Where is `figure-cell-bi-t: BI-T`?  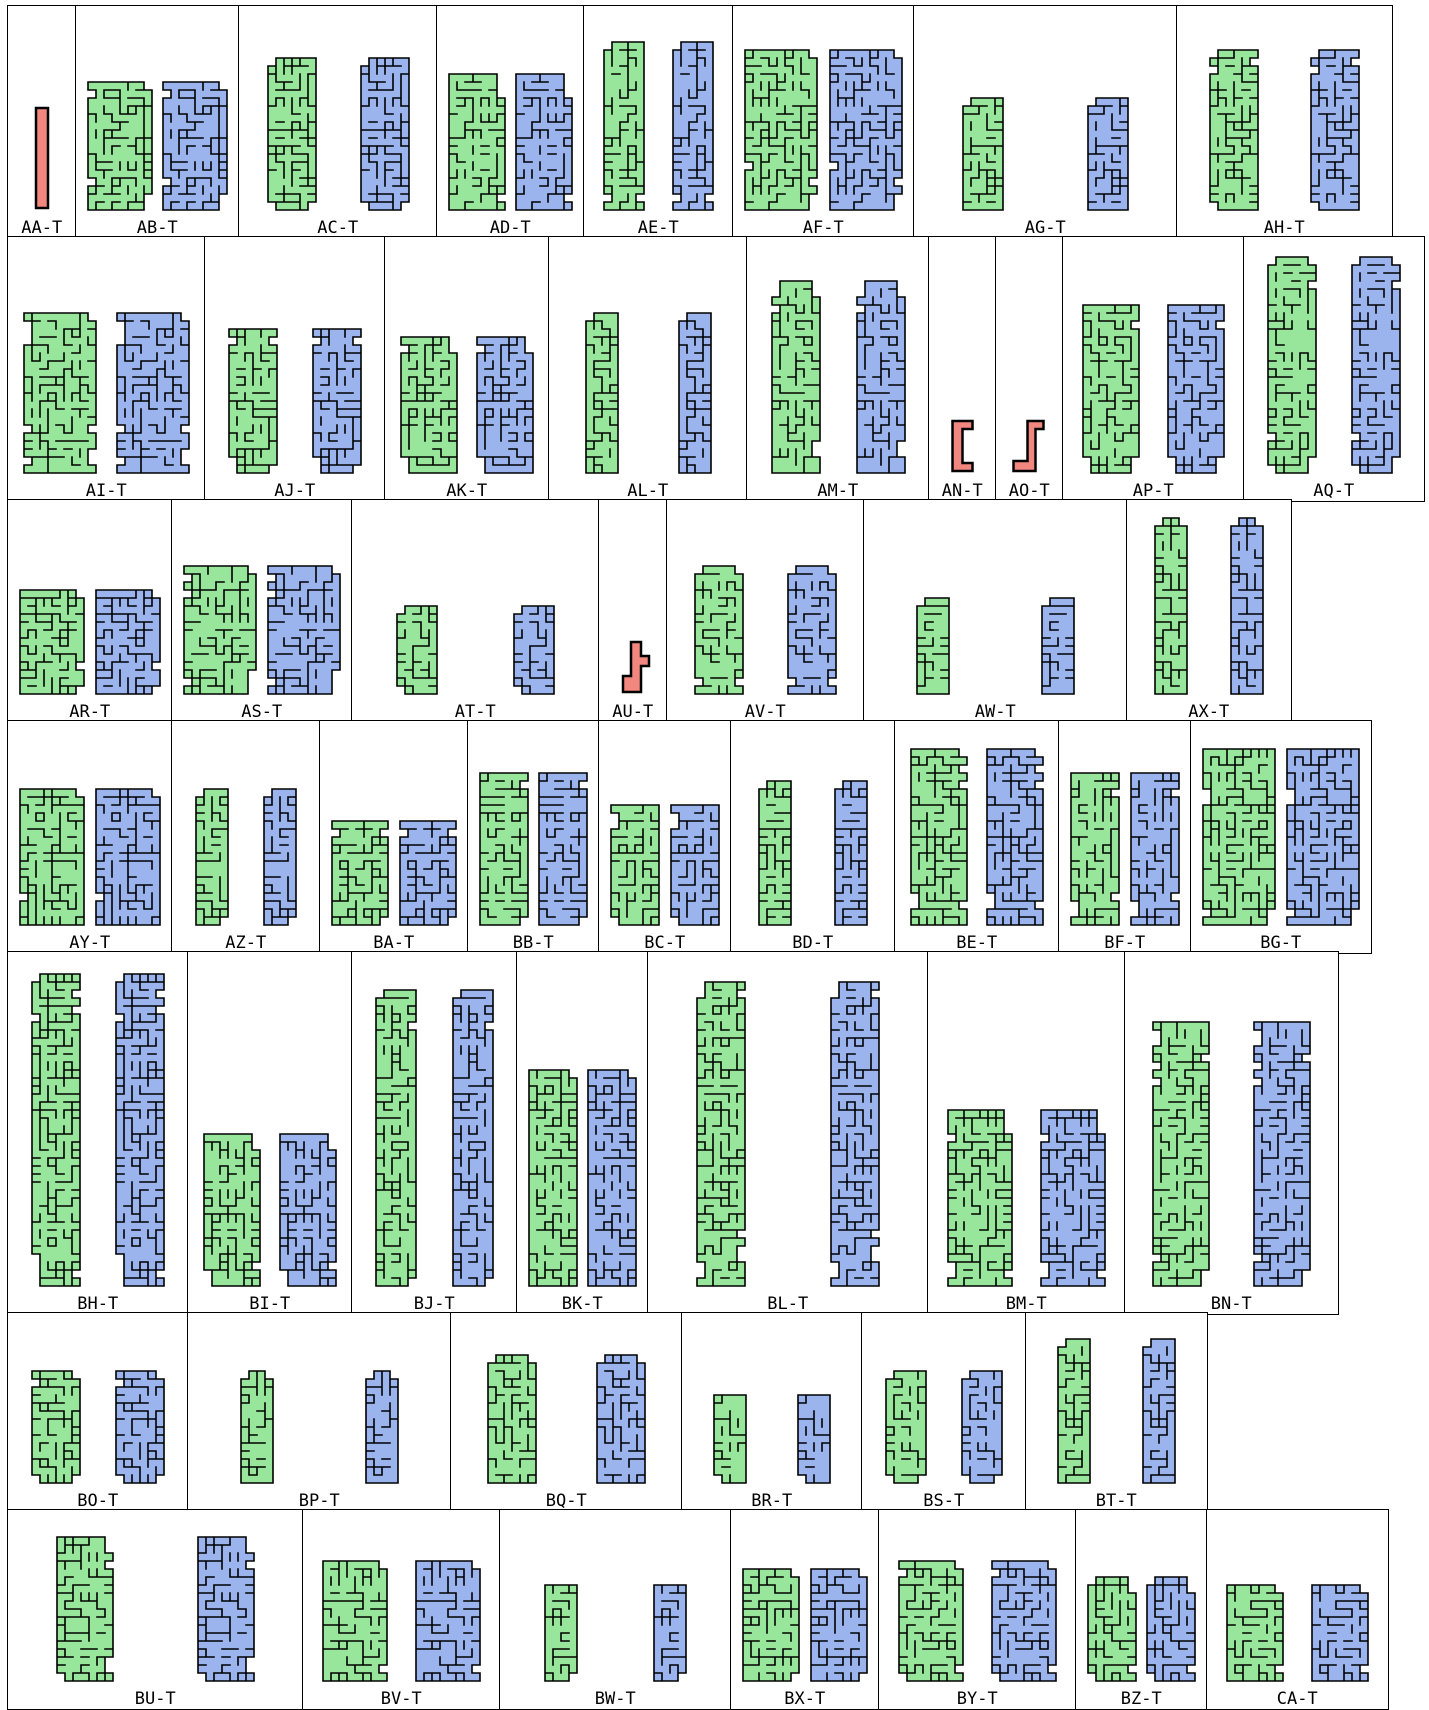 figure-cell-bi-t: BI-T is located at coordinates (270, 1133).